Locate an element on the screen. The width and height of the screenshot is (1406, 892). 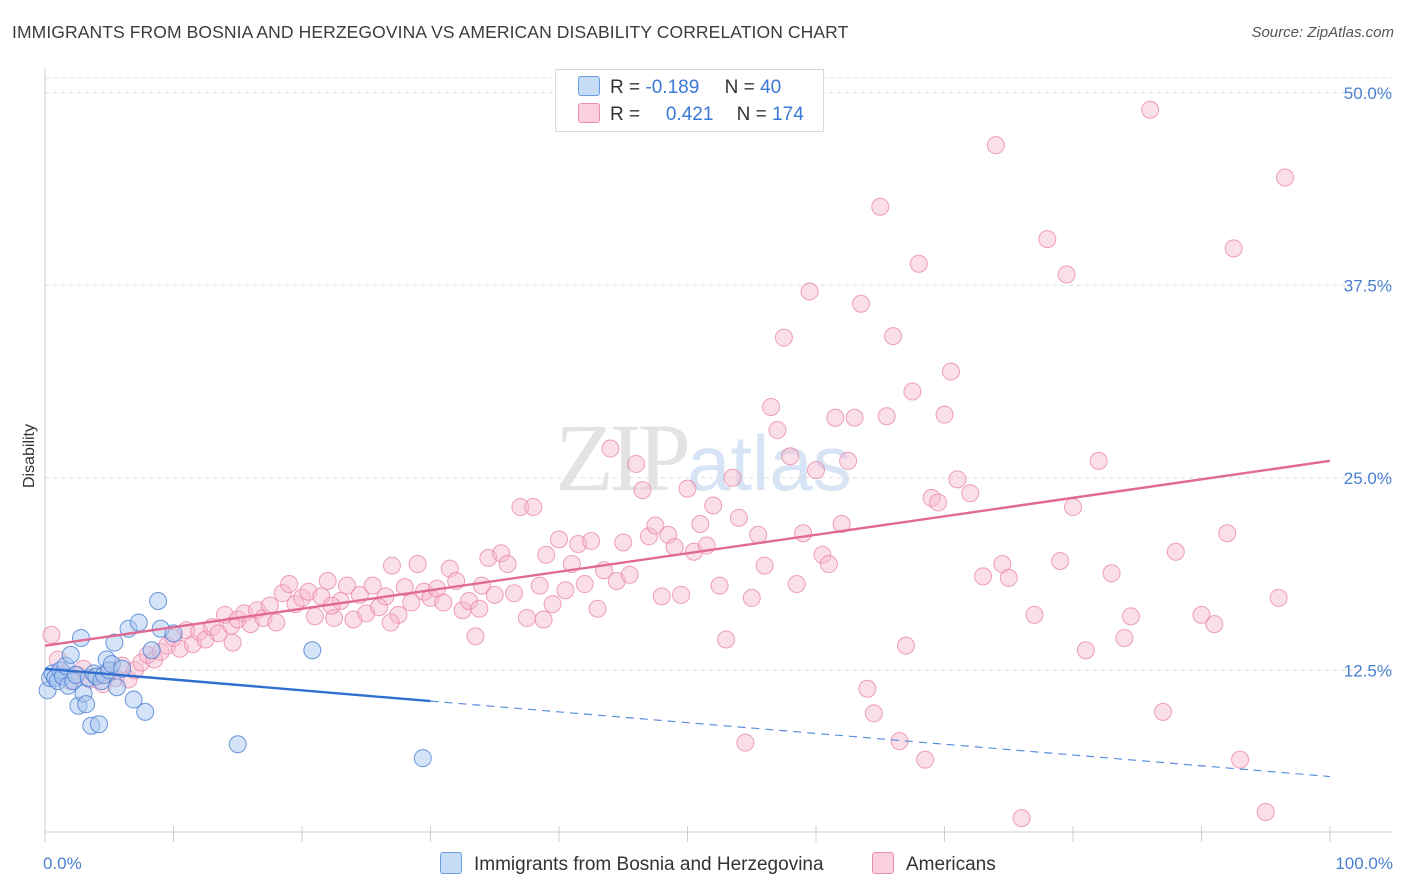
legend-row-bosnia: R = -0.189 N = 40 is located at coordinates (679, 88).